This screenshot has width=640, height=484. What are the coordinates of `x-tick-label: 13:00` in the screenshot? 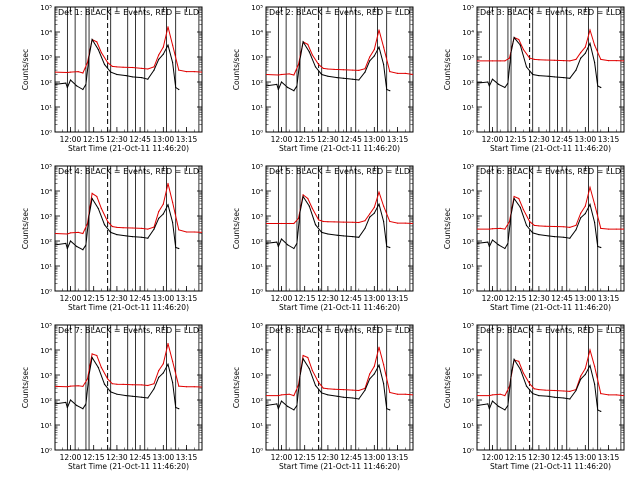 It's located at (586, 457).